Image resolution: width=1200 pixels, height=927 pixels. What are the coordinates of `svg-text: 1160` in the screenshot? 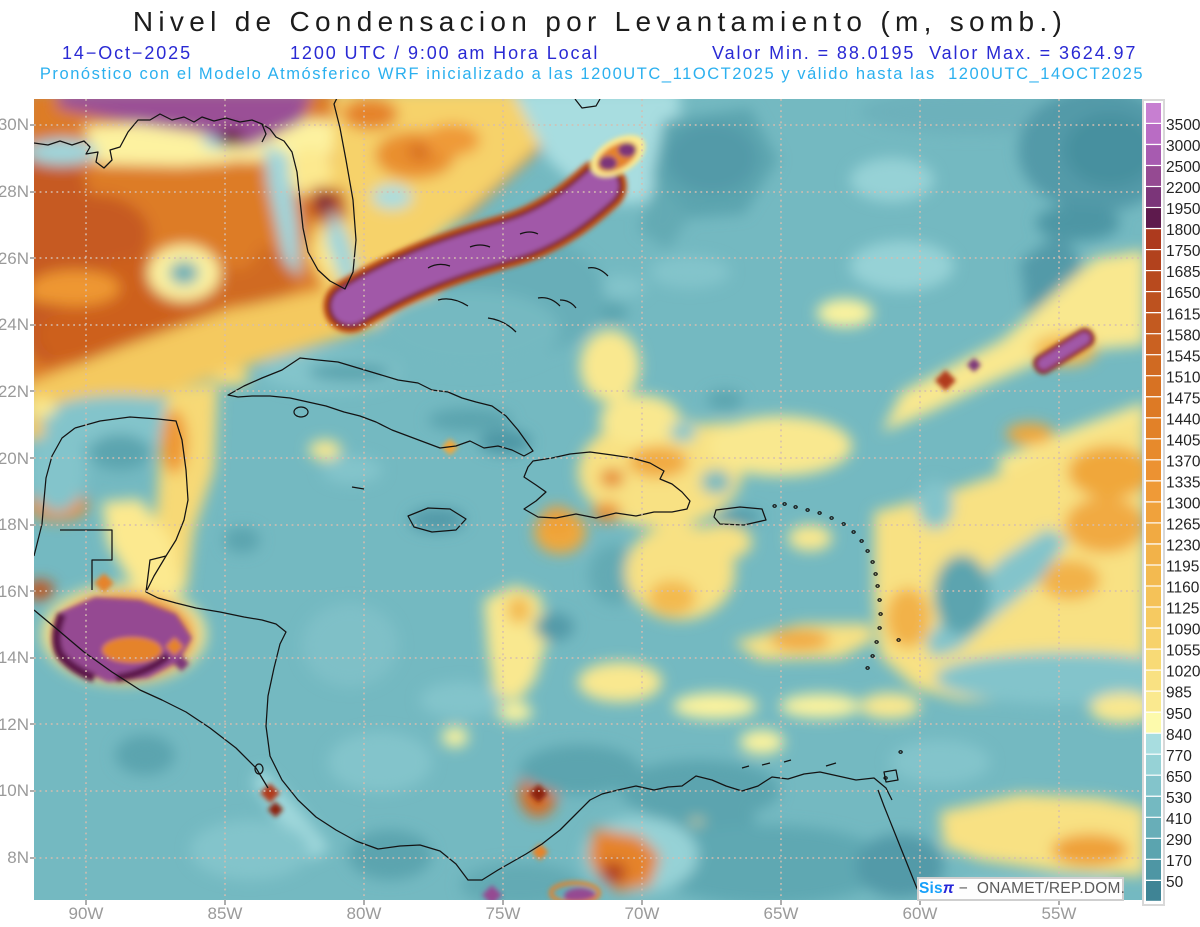 It's located at (1183, 588).